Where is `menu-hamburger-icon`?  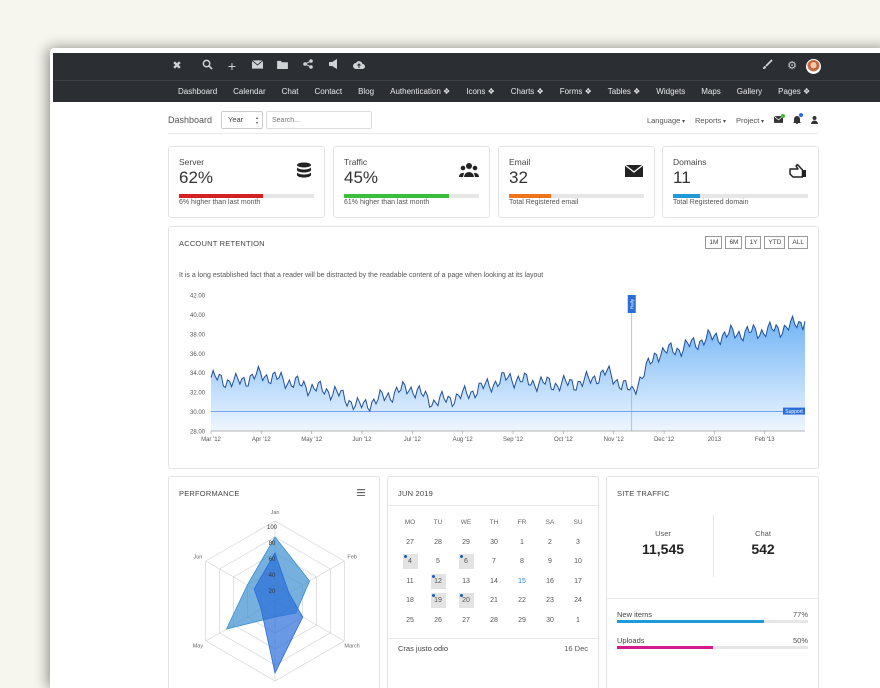
menu-hamburger-icon is located at coordinates (361, 493).